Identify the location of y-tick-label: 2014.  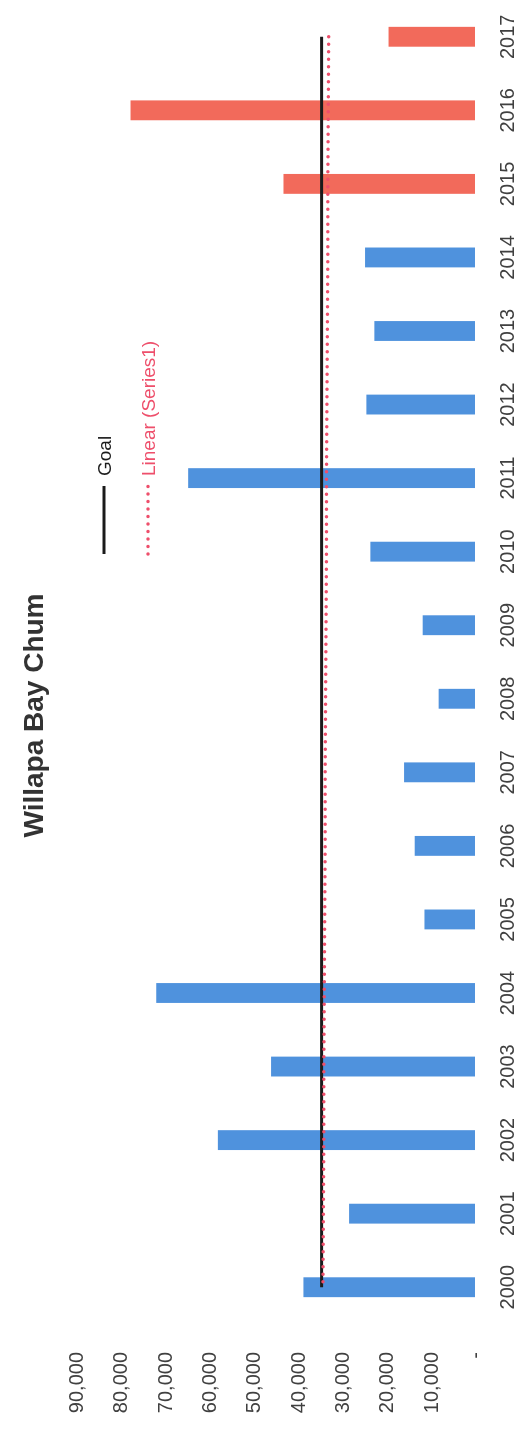
(507, 257).